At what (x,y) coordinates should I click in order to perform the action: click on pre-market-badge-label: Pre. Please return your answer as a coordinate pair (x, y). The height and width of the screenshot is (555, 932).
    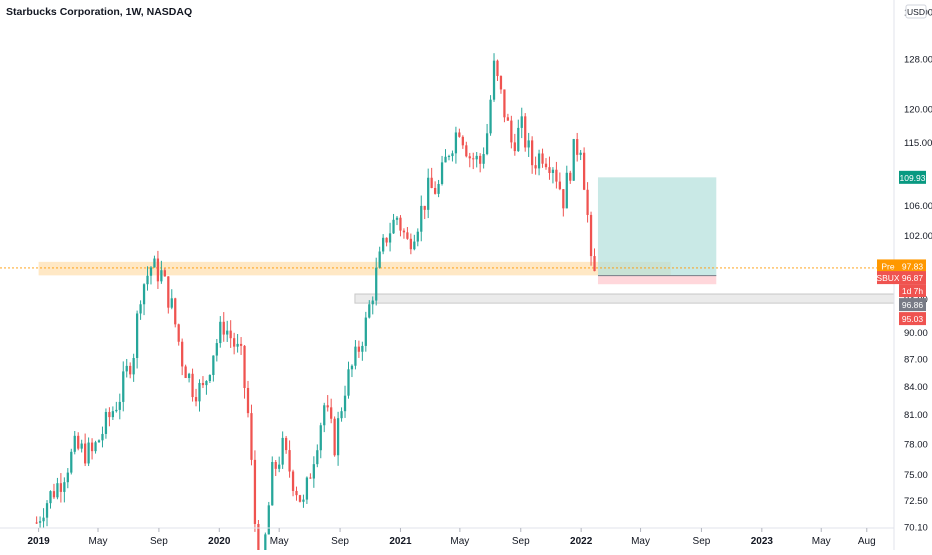
    Looking at the image, I should click on (888, 266).